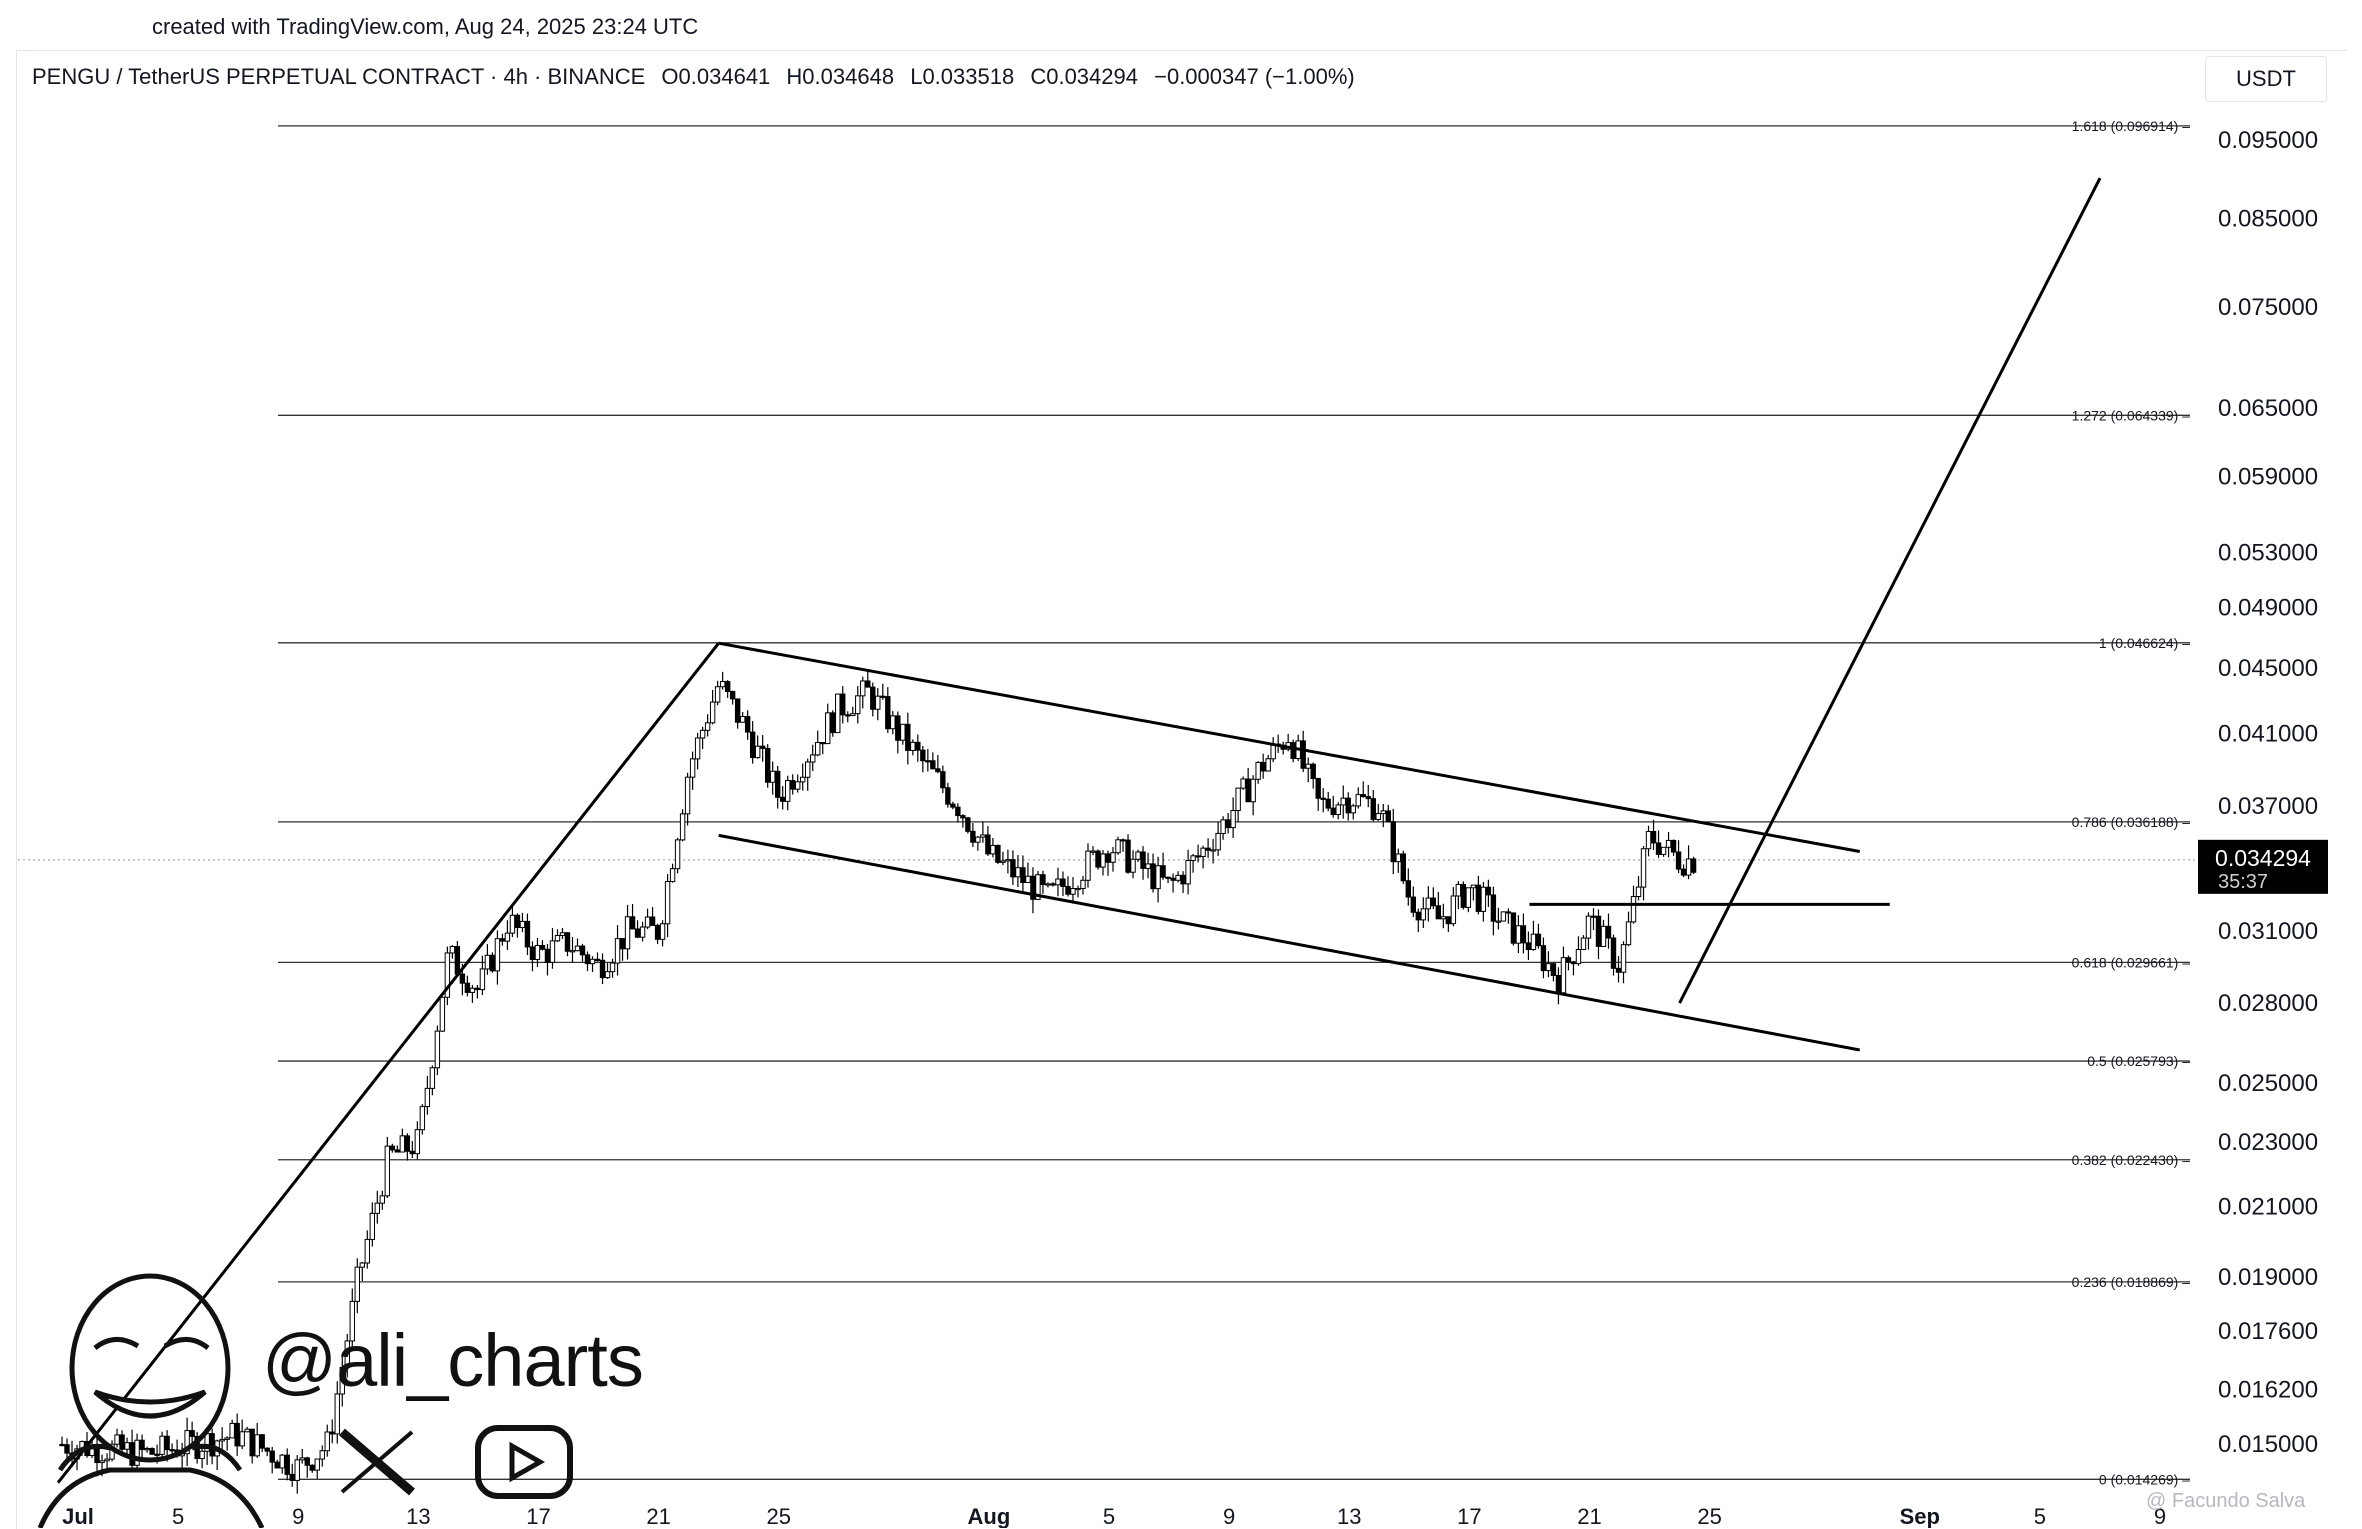  What do you see at coordinates (1890, 590) in the screenshot?
I see `trendline-projection` at bounding box center [1890, 590].